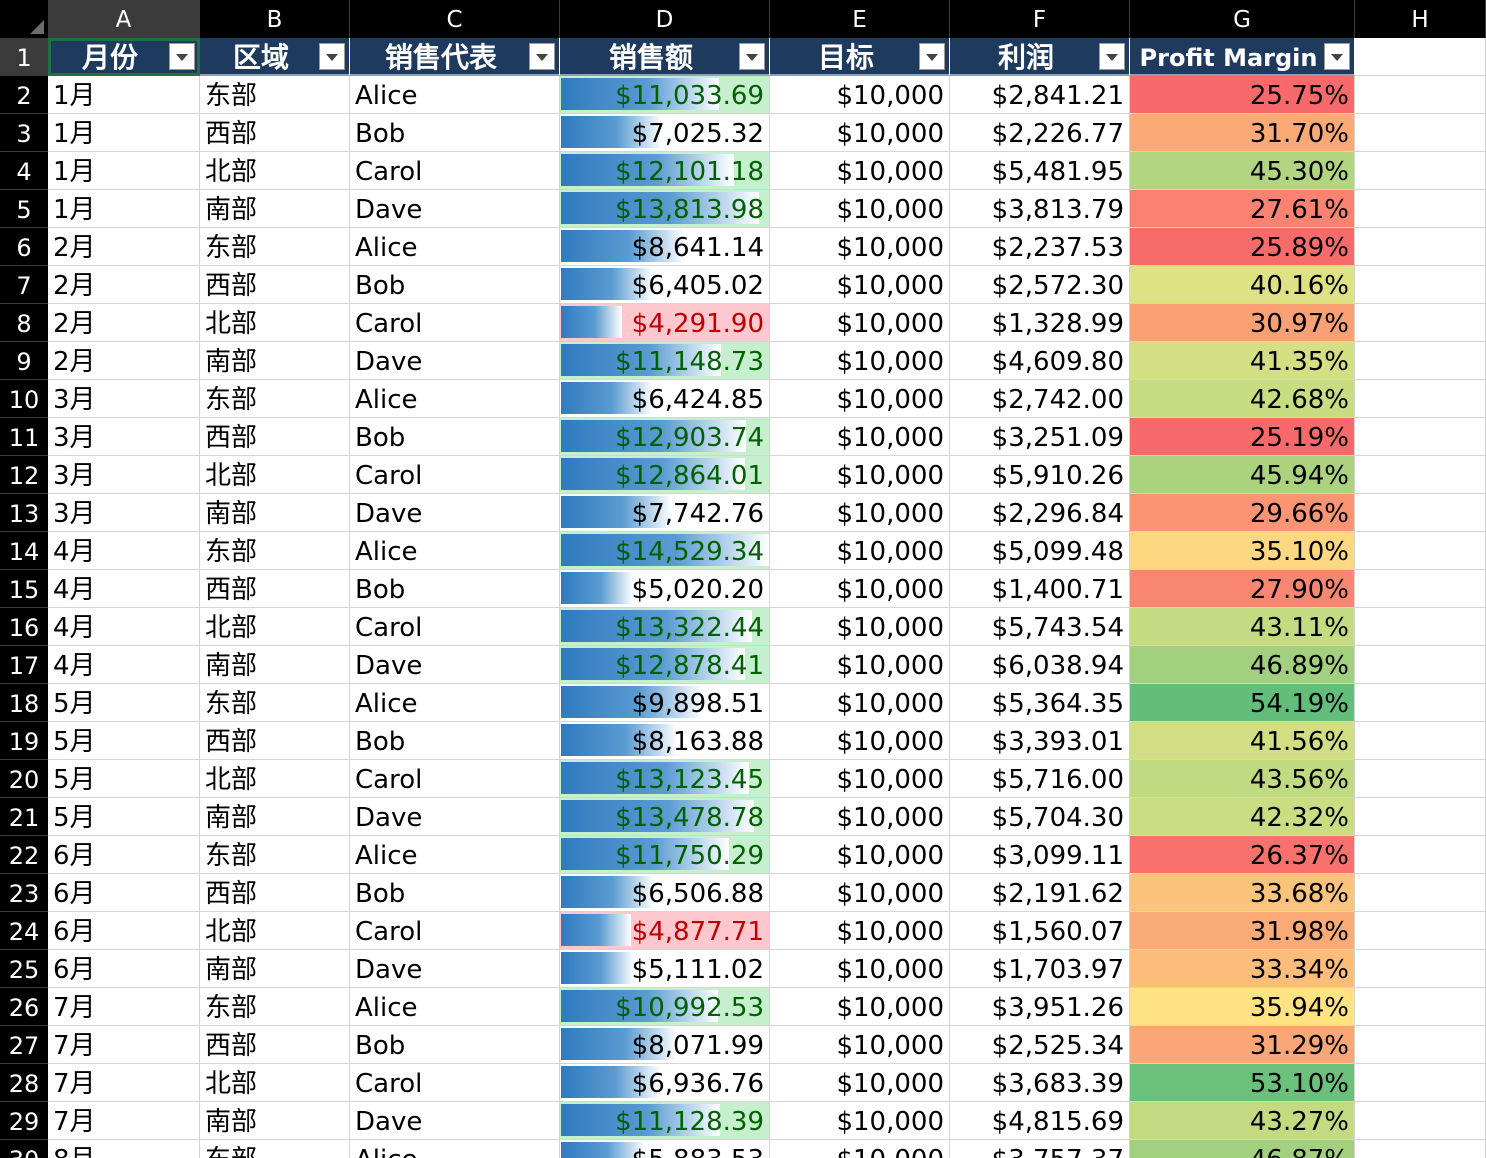 This screenshot has height=1158, width=1486. What do you see at coordinates (24, 19) in the screenshot?
I see `select-all-corner` at bounding box center [24, 19].